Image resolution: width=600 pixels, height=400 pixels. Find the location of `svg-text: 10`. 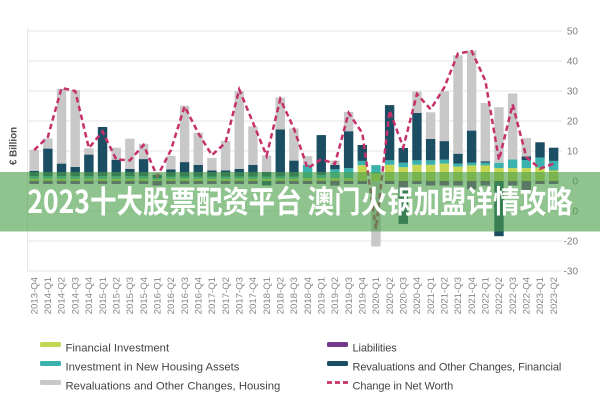

svg-text: 10 is located at coordinates (573, 152).